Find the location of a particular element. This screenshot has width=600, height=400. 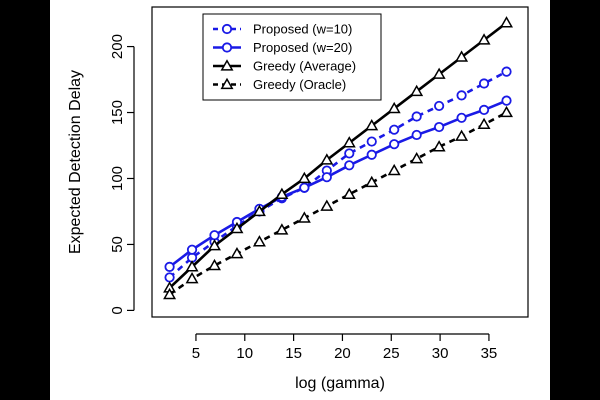

y-tick-label: 0 is located at coordinates (117, 310).